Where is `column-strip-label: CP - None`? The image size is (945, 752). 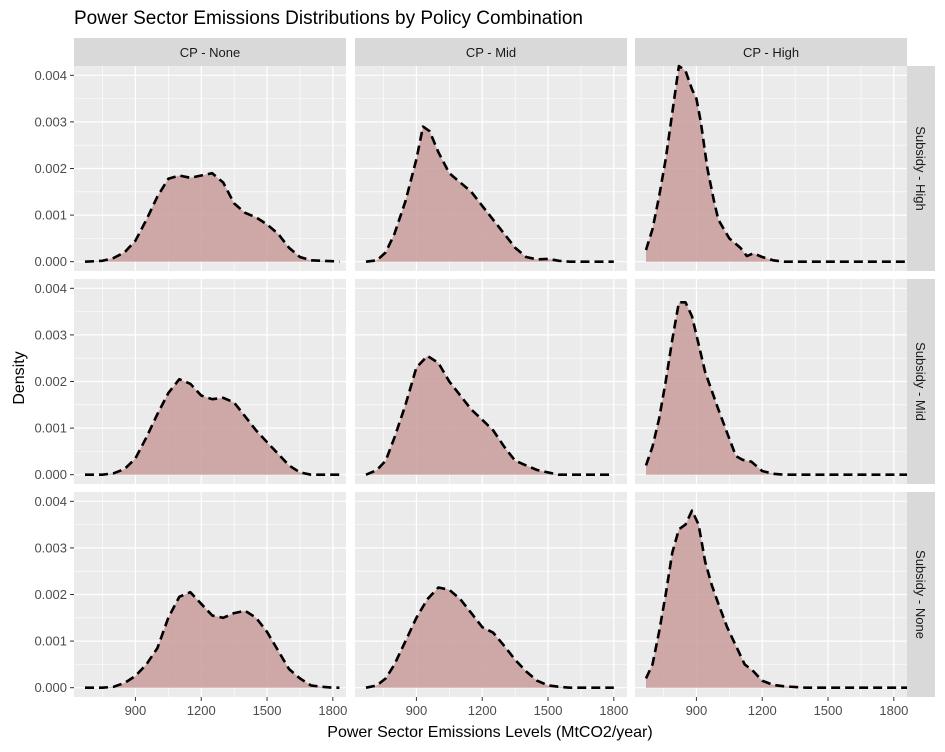 column-strip-label: CP - None is located at coordinates (210, 52).